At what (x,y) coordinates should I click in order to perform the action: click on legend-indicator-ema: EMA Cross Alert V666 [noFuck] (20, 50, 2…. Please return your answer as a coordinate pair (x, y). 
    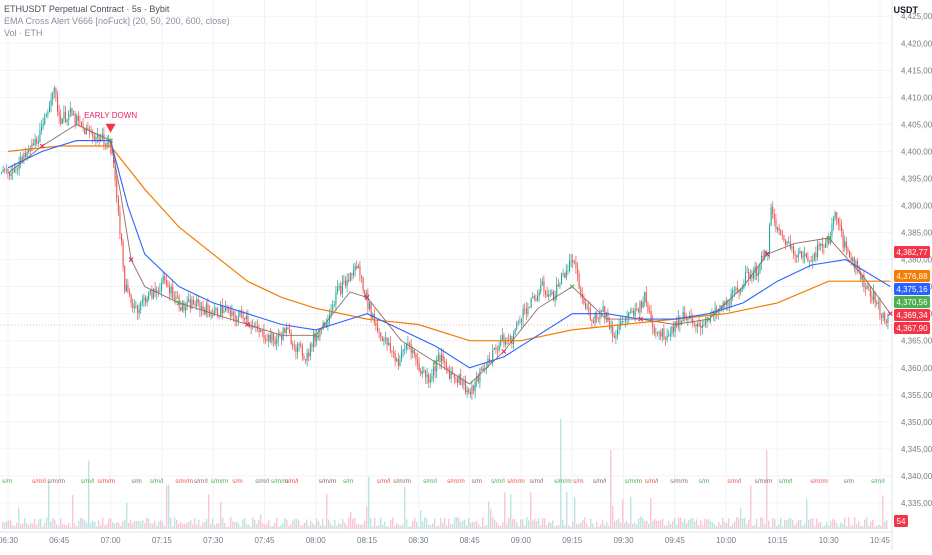
    Looking at the image, I should click on (117, 21).